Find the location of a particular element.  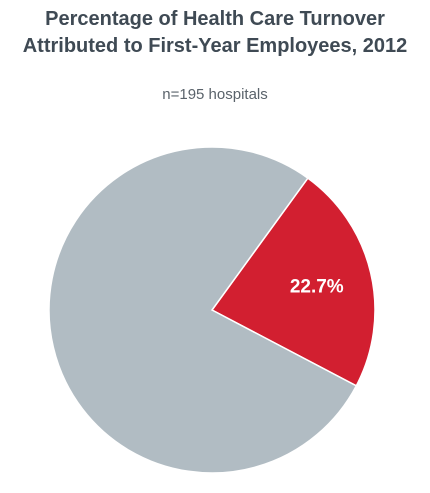

chart-title-line-2: Attributed to First-Year Employees, 2012 is located at coordinates (215, 46).